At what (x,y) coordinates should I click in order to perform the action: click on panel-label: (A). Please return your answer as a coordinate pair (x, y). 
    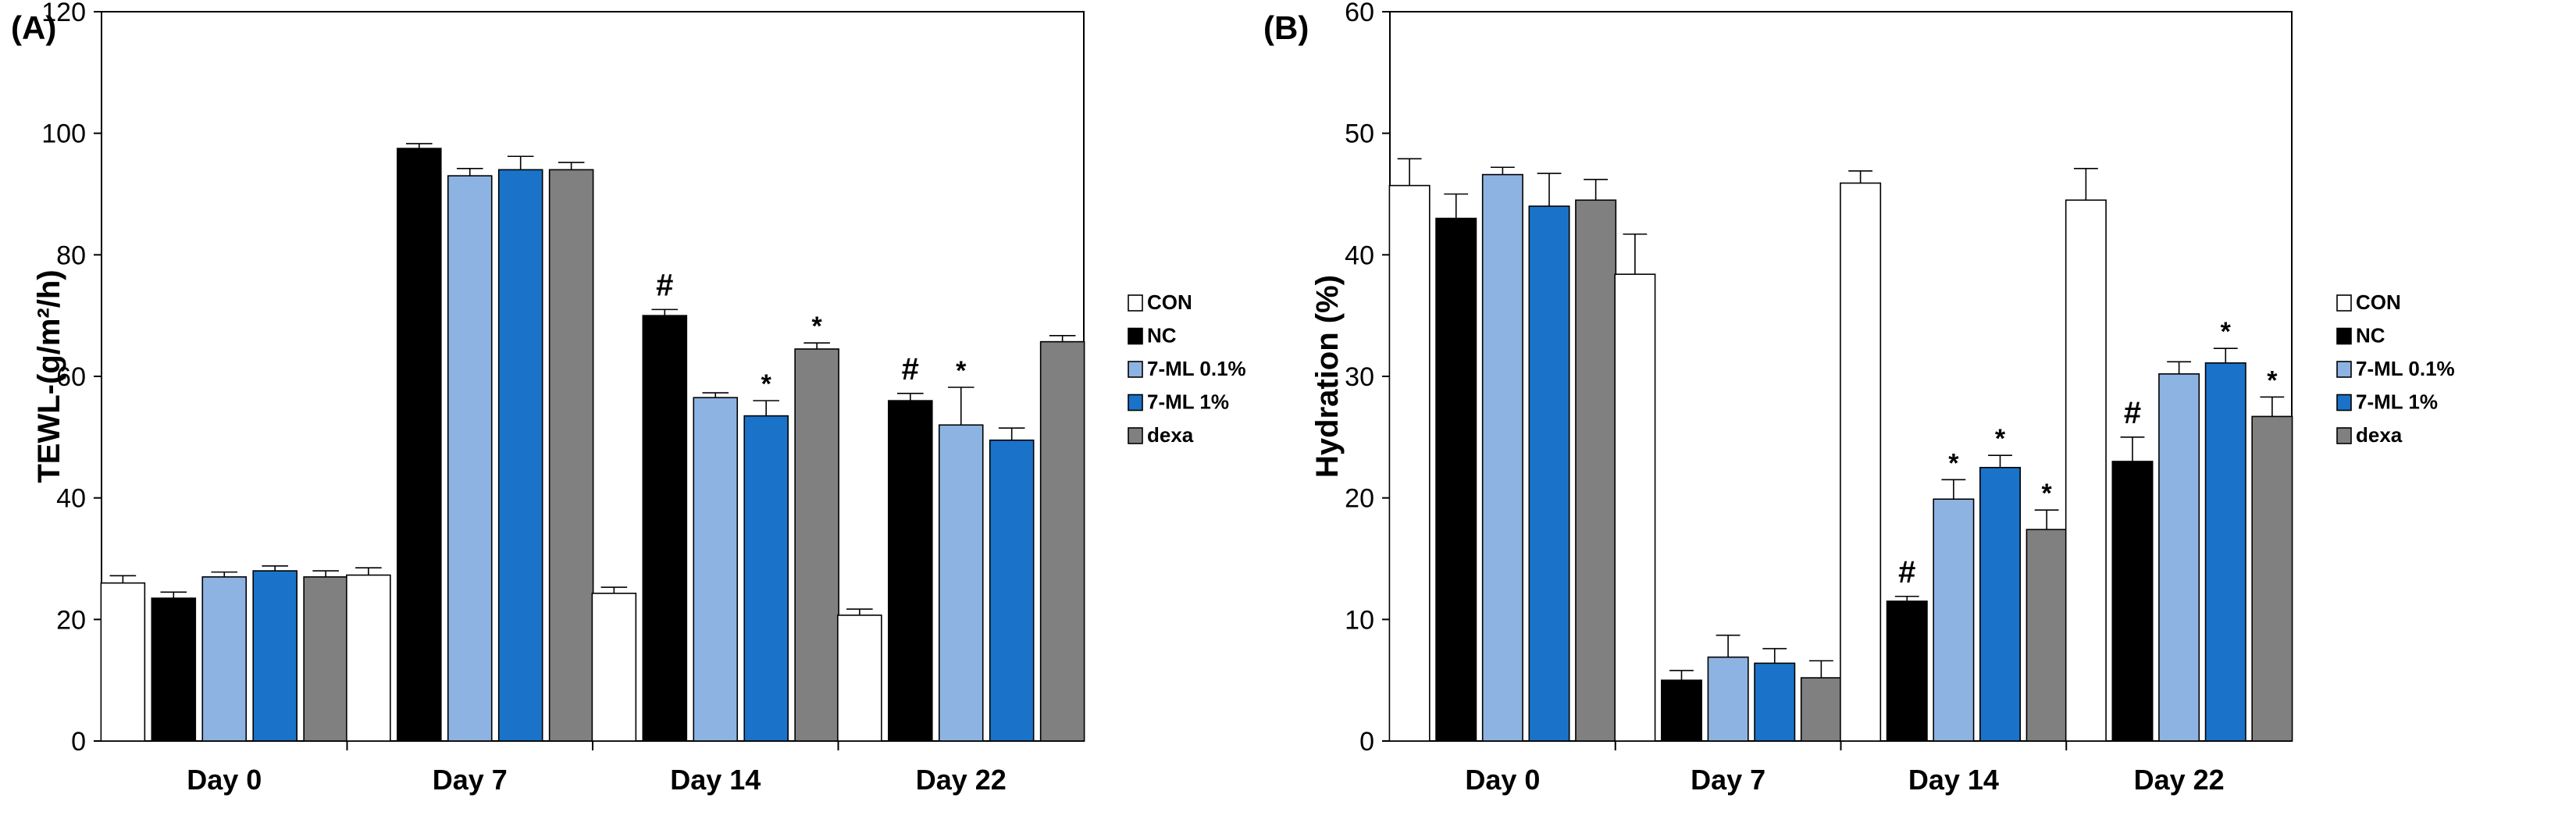
    Looking at the image, I should click on (33, 27).